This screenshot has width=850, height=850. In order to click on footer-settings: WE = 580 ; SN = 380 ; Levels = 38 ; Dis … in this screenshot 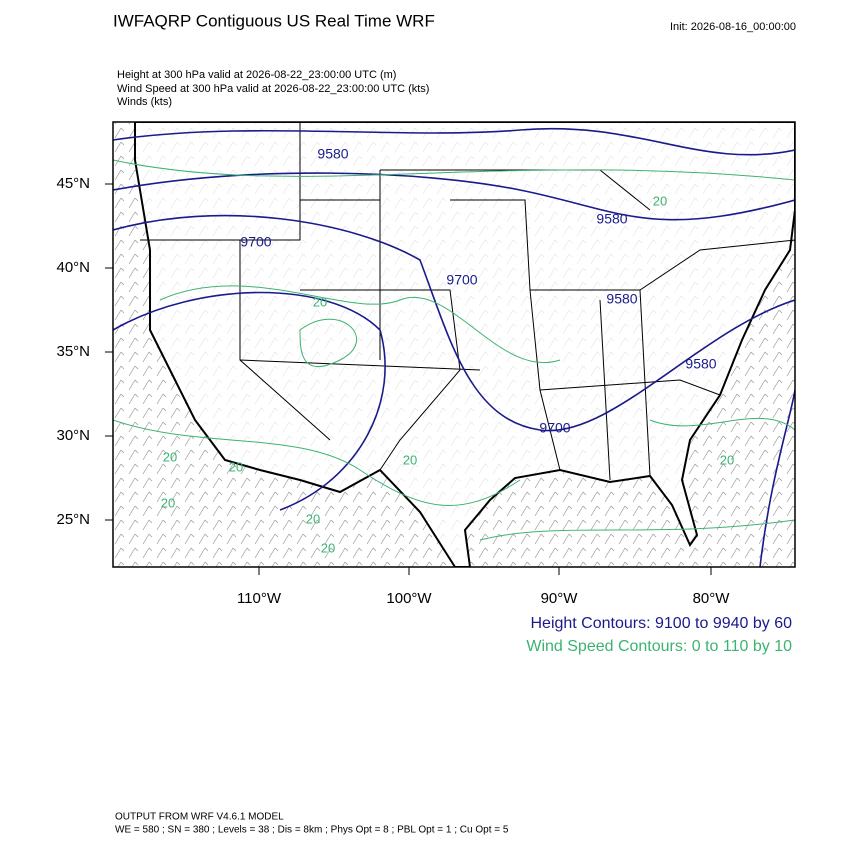, I will do `click(312, 830)`.